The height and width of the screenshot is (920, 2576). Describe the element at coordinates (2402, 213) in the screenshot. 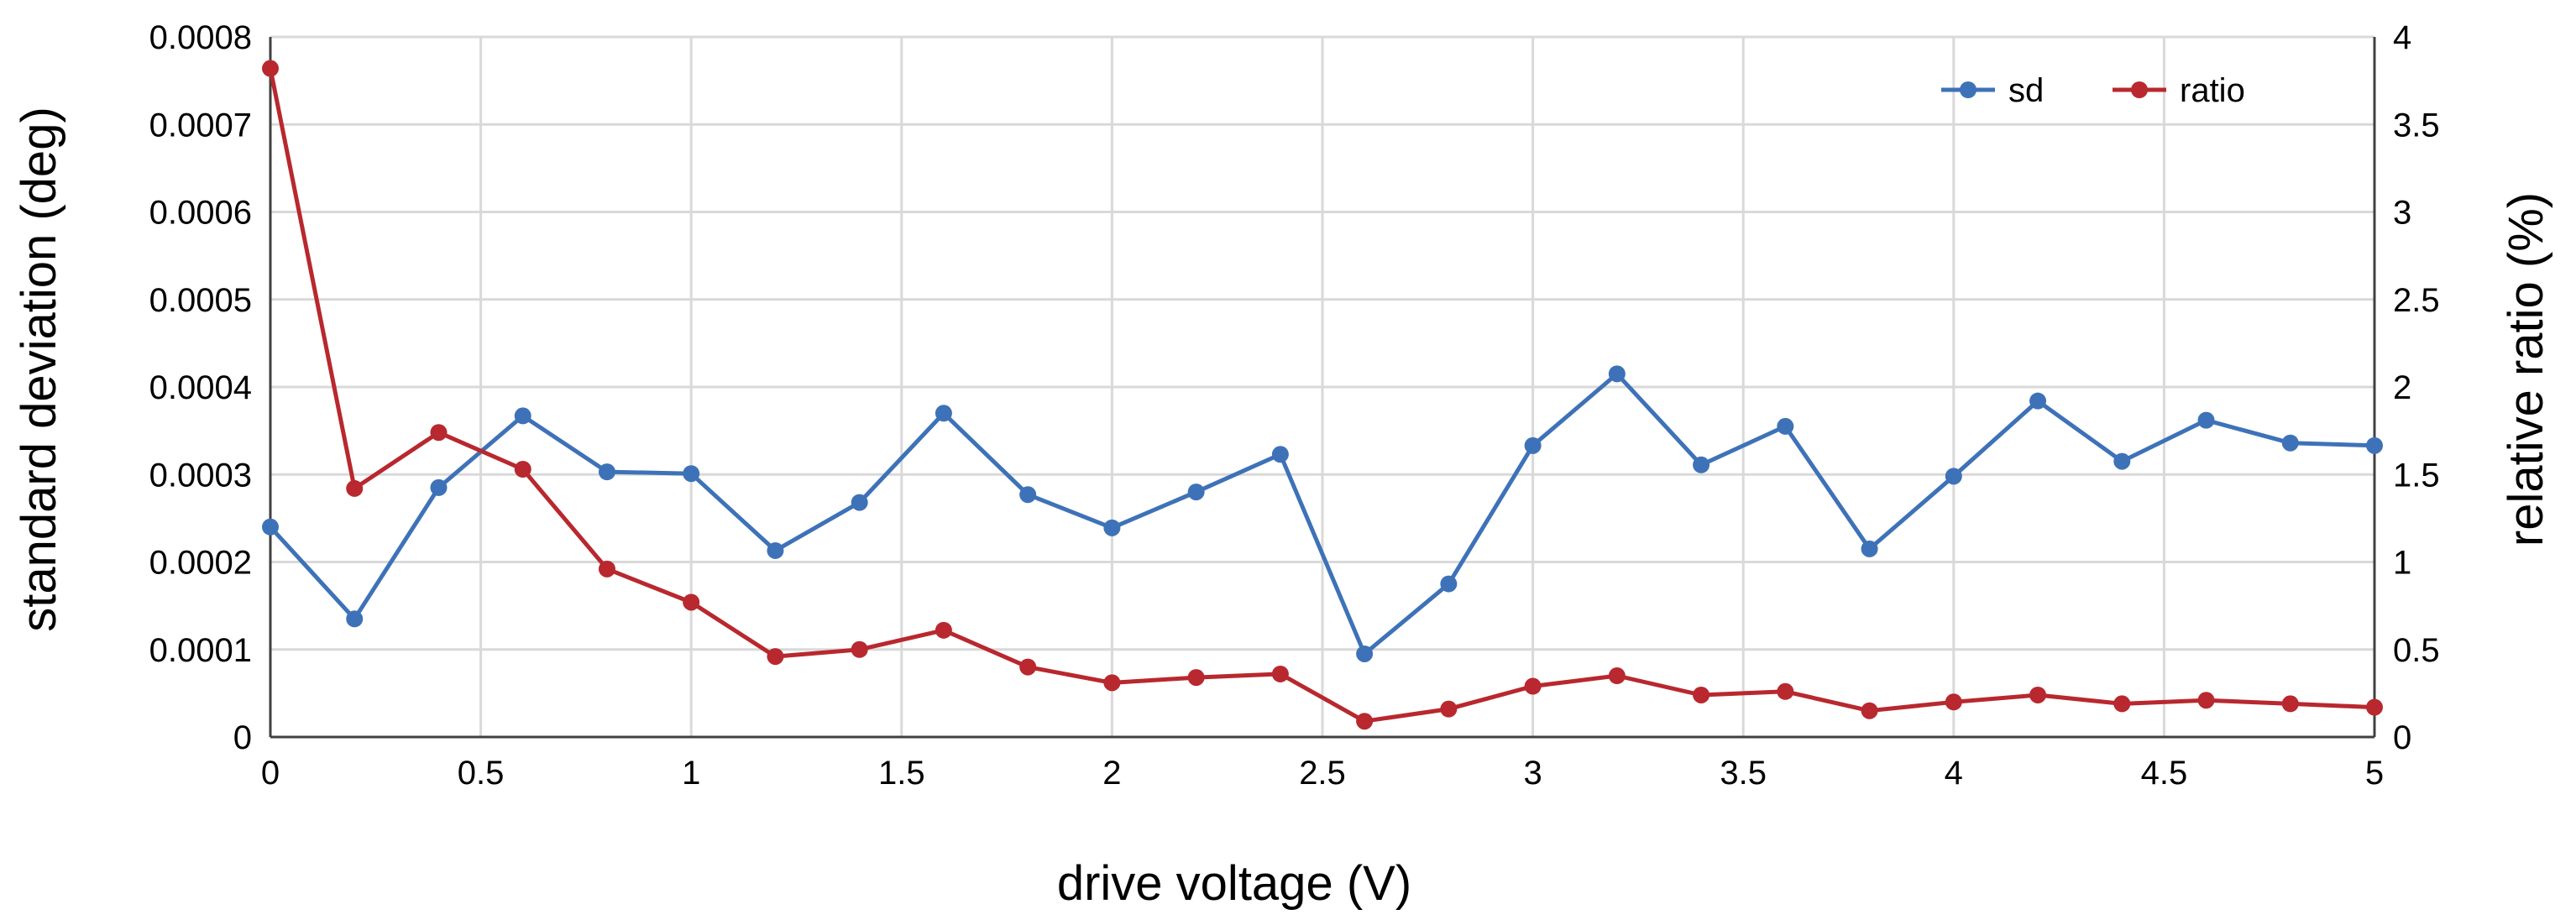

I see `y-right-tick-label: 3` at that location.